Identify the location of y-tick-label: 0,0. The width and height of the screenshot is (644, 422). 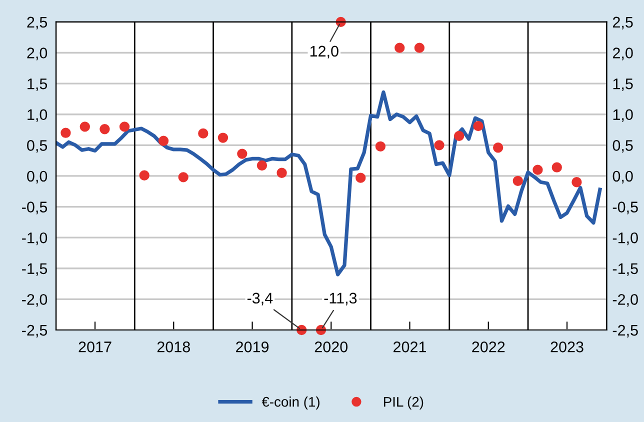
(37, 177).